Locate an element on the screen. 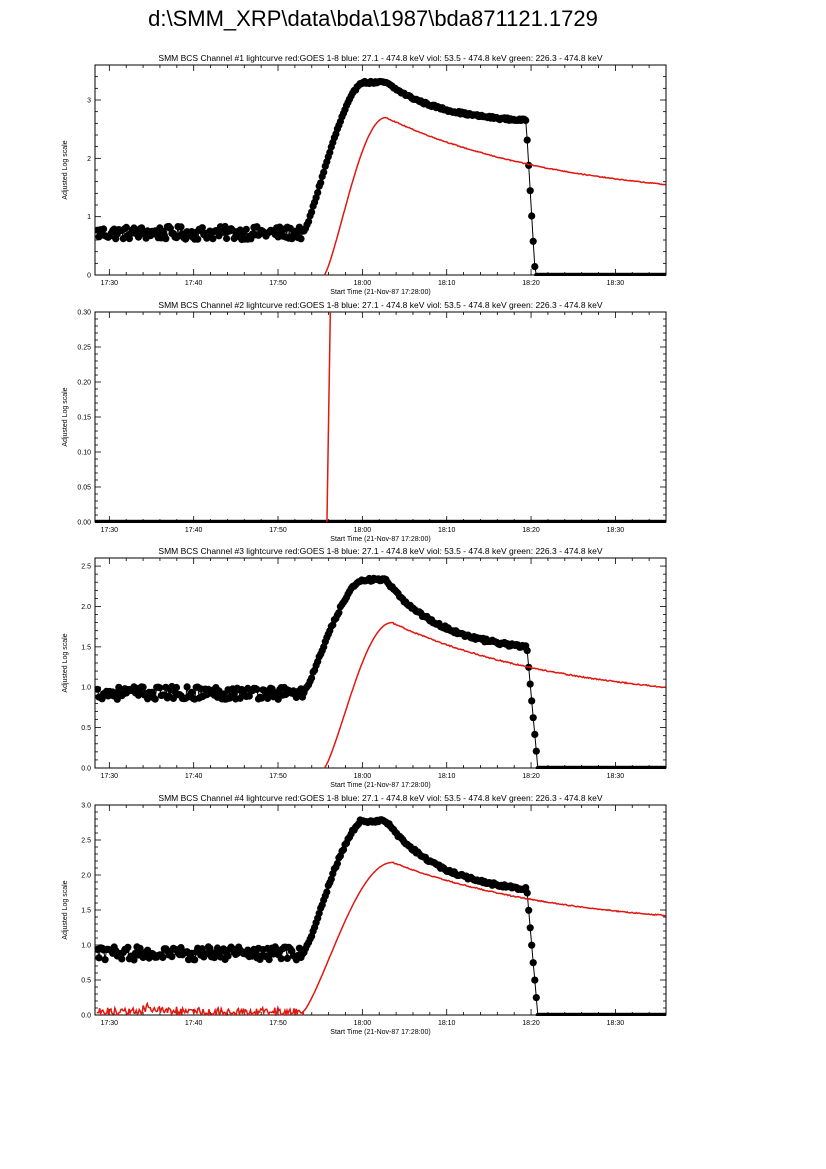 Image resolution: width=826 pixels, height=1169 pixels. y-tick-label: 1.0 is located at coordinates (86, 946).